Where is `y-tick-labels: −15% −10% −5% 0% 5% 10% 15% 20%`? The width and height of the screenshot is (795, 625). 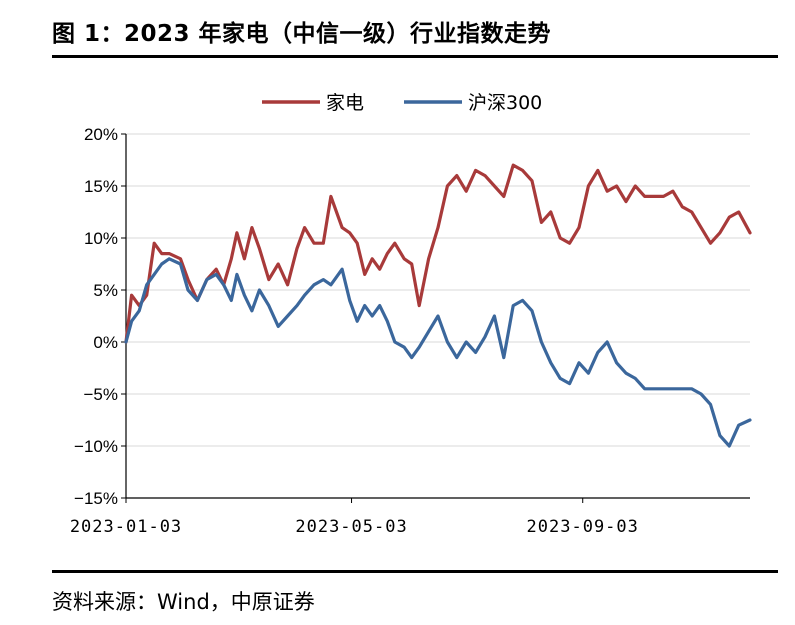 y-tick-labels: −15% −10% −5% 0% 5% 10% 15% 20% is located at coordinates (96, 316).